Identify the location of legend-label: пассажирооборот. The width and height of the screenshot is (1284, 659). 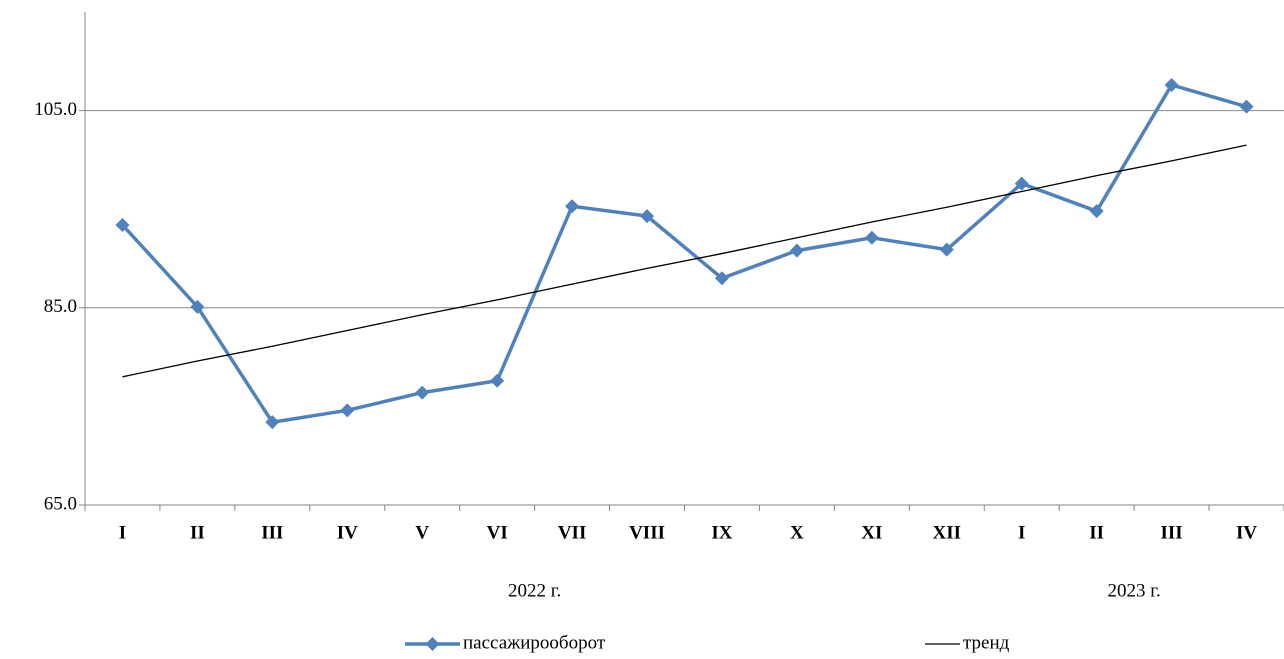
(534, 642).